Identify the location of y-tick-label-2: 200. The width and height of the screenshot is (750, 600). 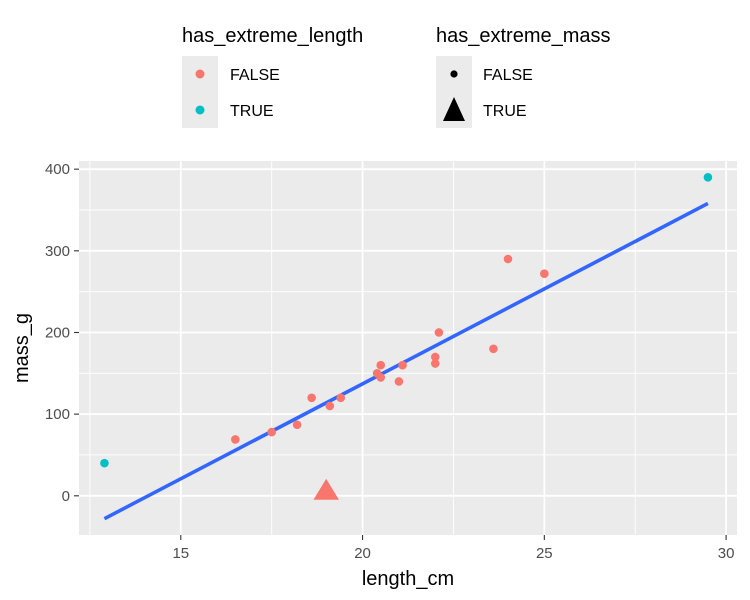
(57, 332).